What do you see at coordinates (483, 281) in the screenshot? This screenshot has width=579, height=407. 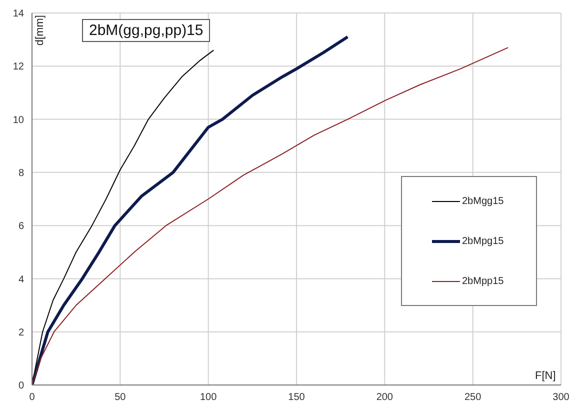 I see `legend-label: 2bMpp15` at bounding box center [483, 281].